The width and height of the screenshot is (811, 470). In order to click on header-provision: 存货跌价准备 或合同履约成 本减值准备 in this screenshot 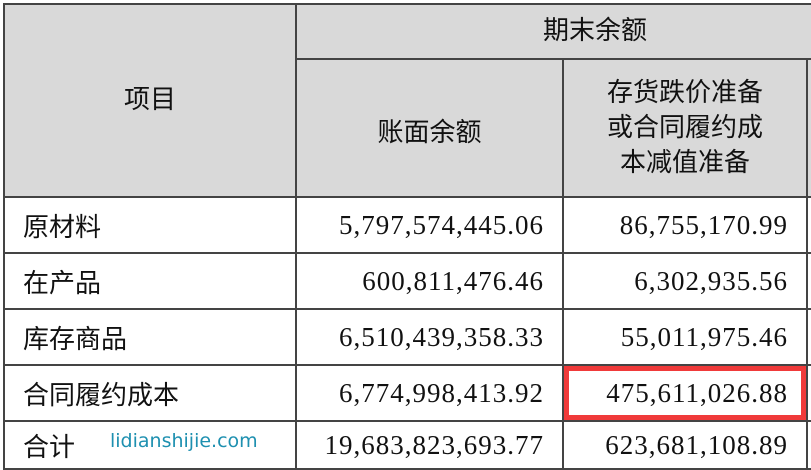, I will do `click(685, 128)`.